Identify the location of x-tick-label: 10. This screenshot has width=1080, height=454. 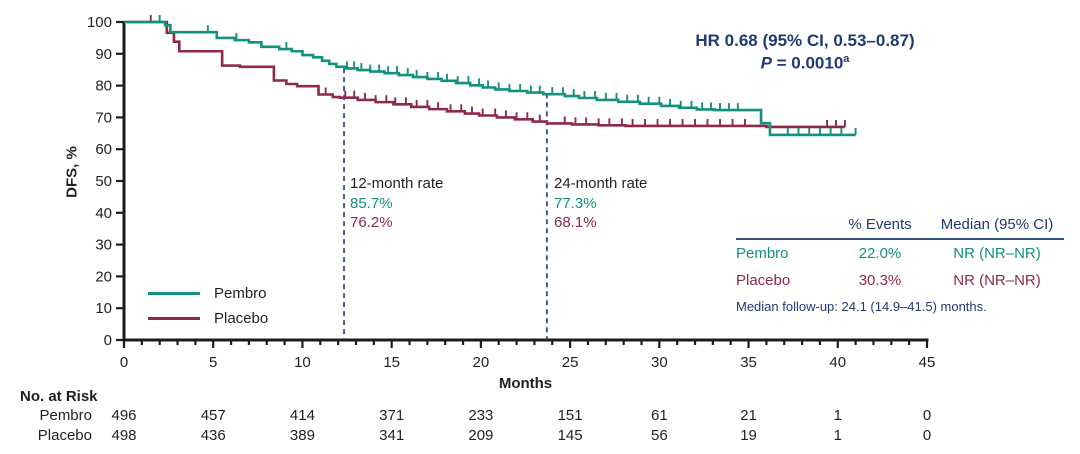
(302, 362).